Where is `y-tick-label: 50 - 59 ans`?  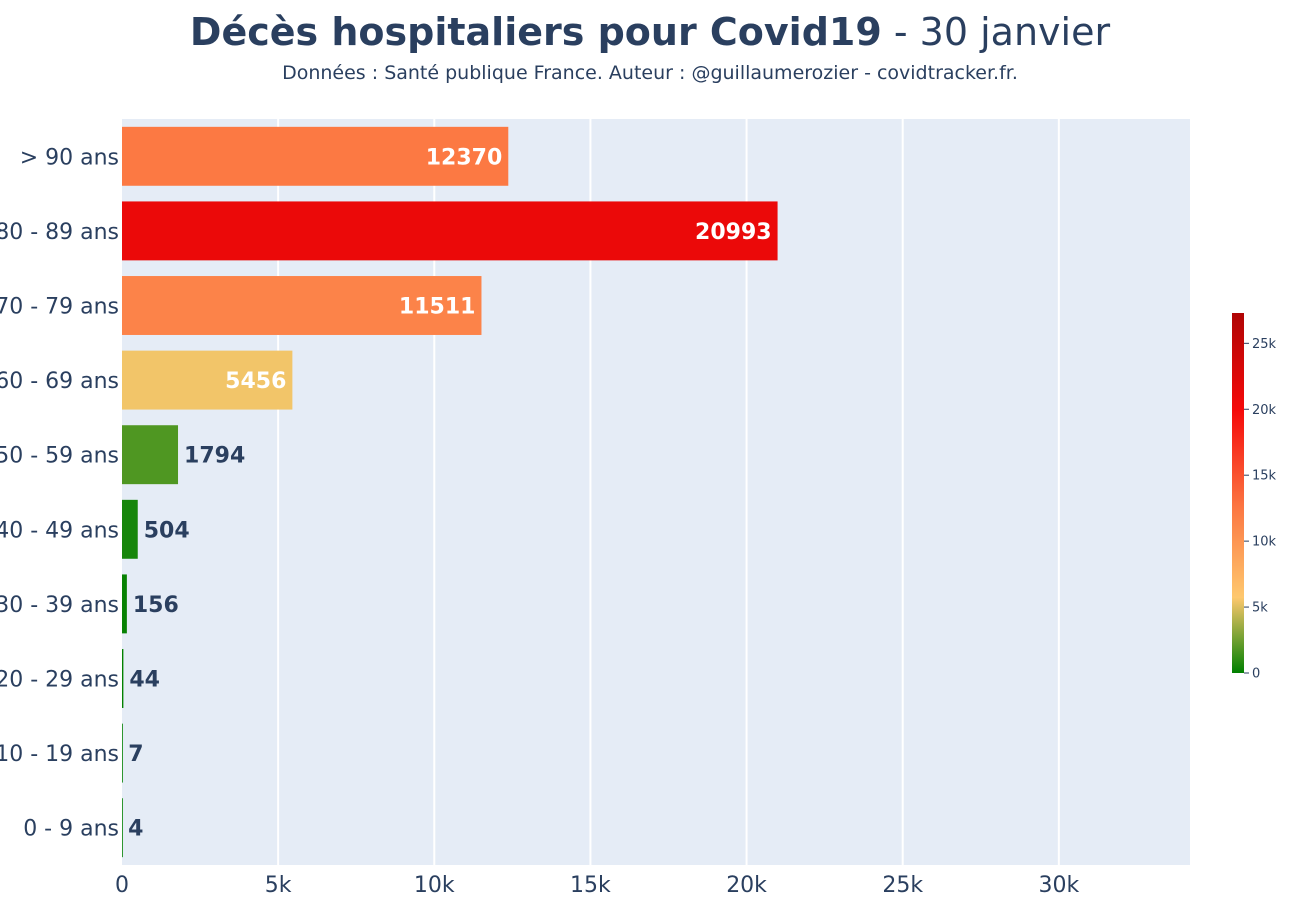 y-tick-label: 50 - 59 ans is located at coordinates (59, 456).